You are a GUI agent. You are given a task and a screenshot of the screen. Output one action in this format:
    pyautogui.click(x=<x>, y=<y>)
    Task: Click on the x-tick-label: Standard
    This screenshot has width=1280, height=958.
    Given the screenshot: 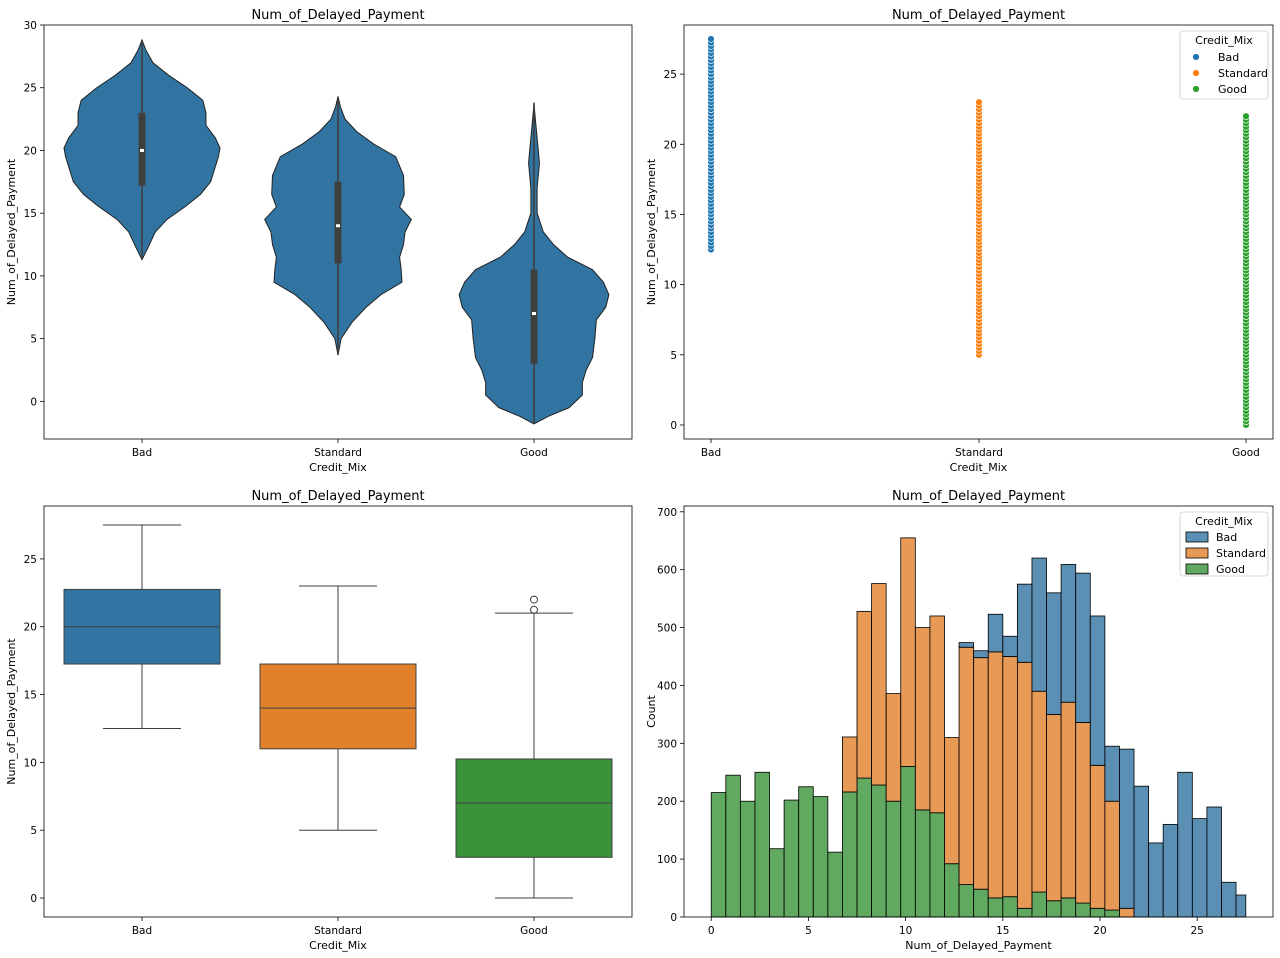 What is the action you would take?
    pyautogui.click(x=338, y=931)
    